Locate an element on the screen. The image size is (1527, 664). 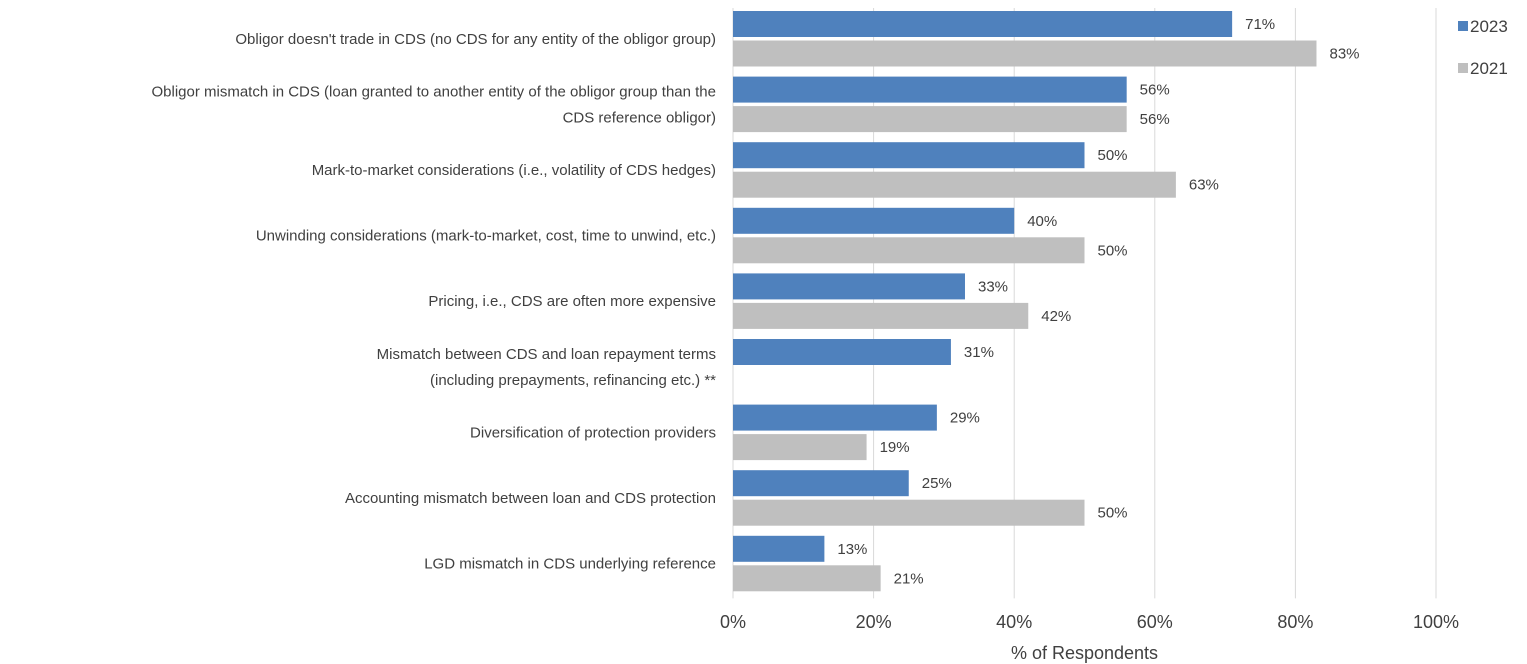
legend-label: 2023 is located at coordinates (1489, 26).